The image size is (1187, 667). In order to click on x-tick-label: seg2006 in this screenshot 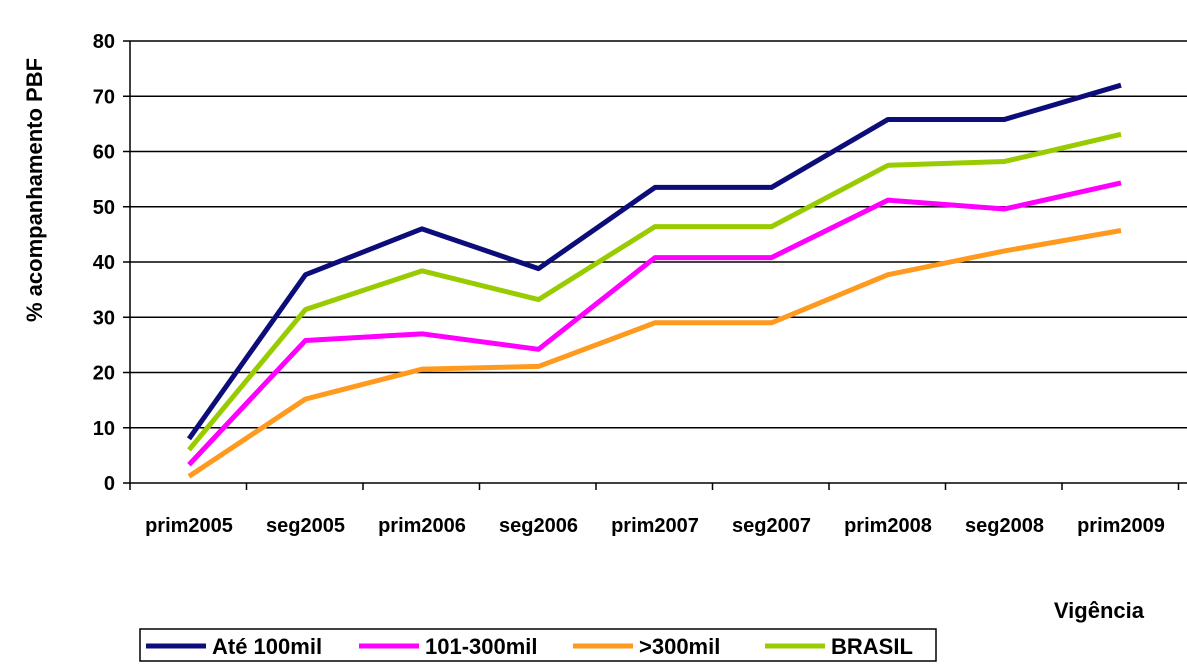, I will do `click(538, 526)`.